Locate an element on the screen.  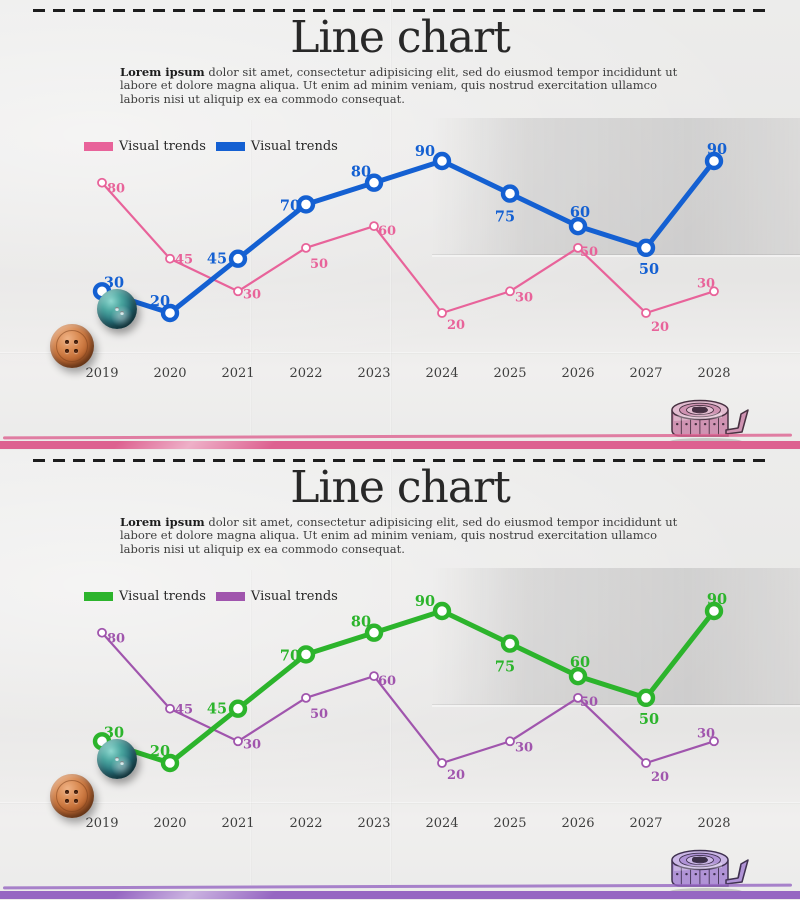
button-ring is located at coordinates (72, 796).